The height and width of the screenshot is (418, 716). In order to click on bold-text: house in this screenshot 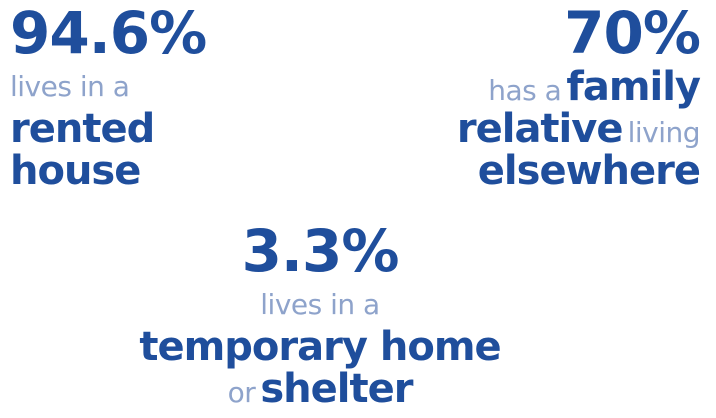, I will do `click(75, 171)`.